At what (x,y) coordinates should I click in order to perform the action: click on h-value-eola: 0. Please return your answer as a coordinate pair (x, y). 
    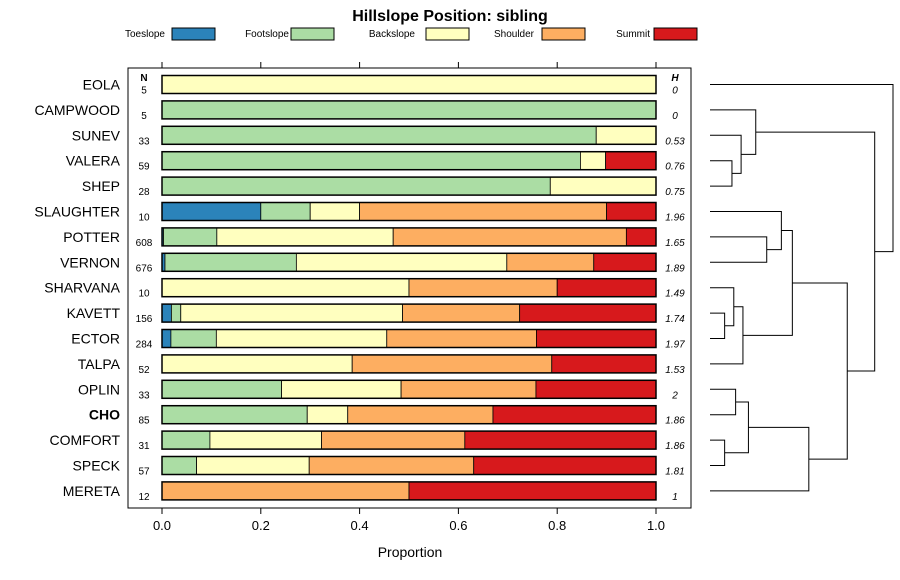
    Looking at the image, I should click on (675, 91).